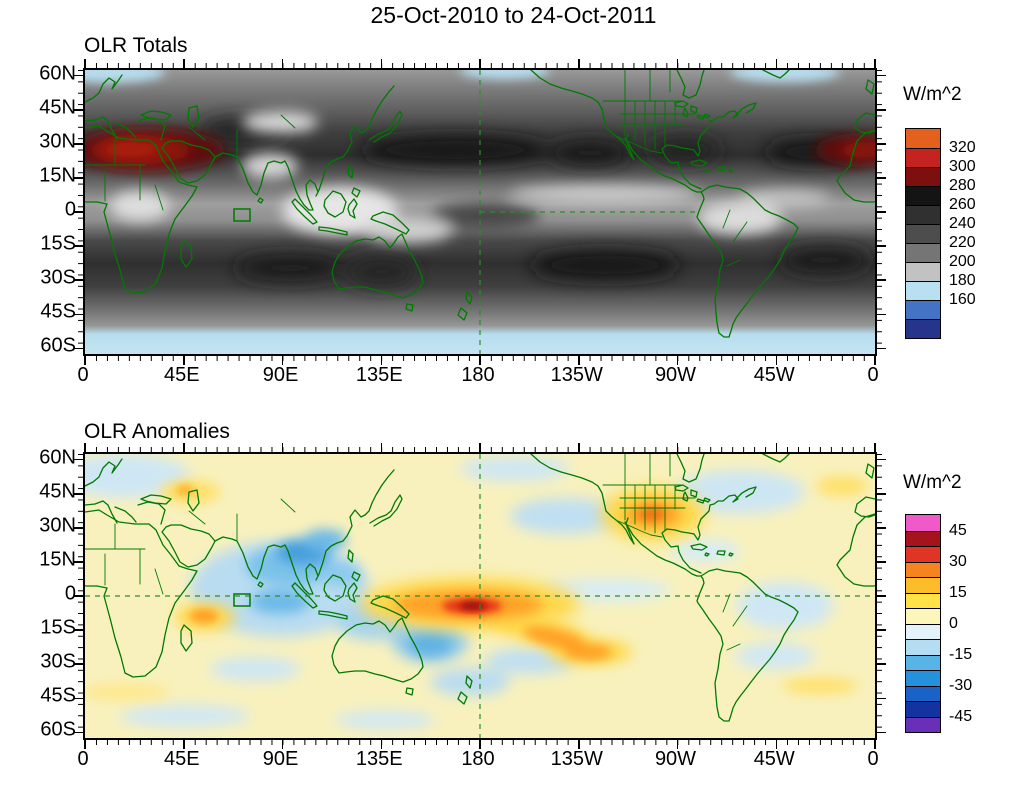  What do you see at coordinates (962, 223) in the screenshot?
I see `colorbar-tick-240: 240` at bounding box center [962, 223].